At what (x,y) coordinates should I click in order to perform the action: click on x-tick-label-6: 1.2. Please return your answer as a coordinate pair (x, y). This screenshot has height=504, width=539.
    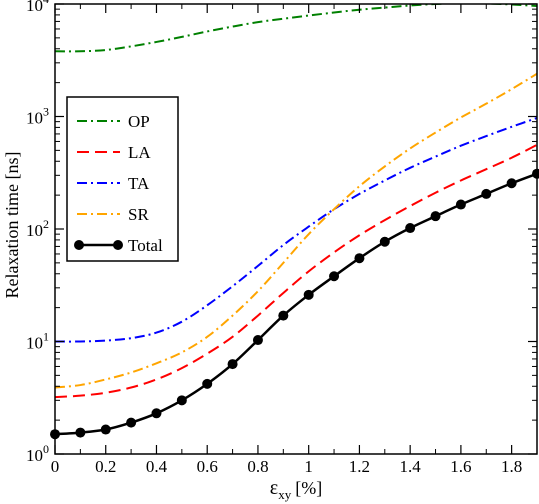
    Looking at the image, I should click on (359, 466).